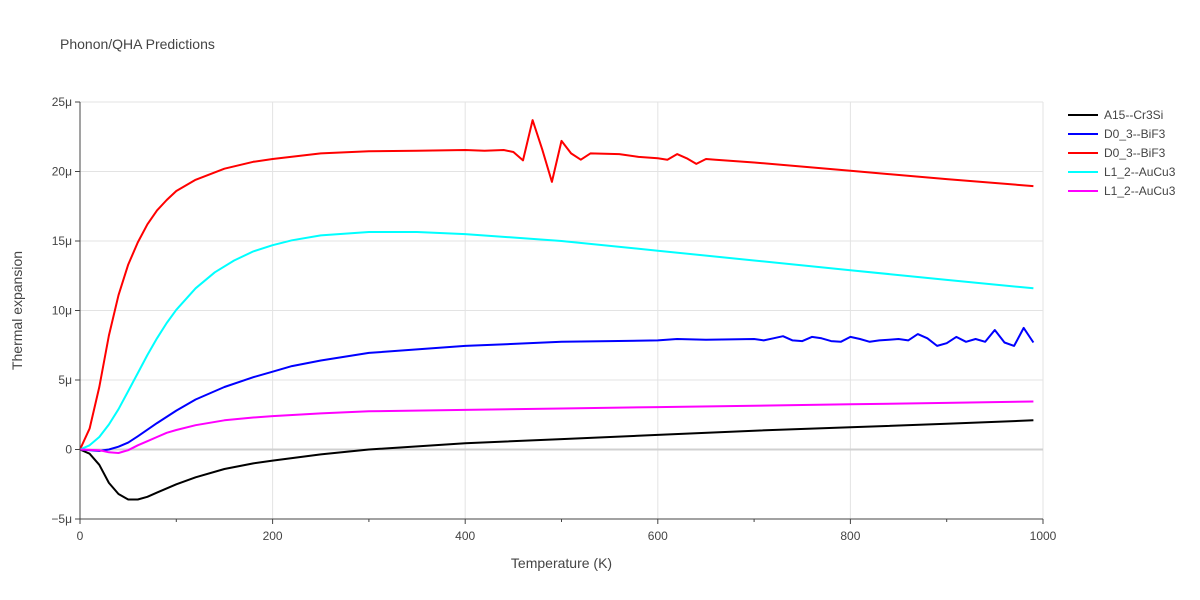 The image size is (1200, 600). Describe the element at coordinates (658, 536) in the screenshot. I see `x-tick-label: 600` at that location.